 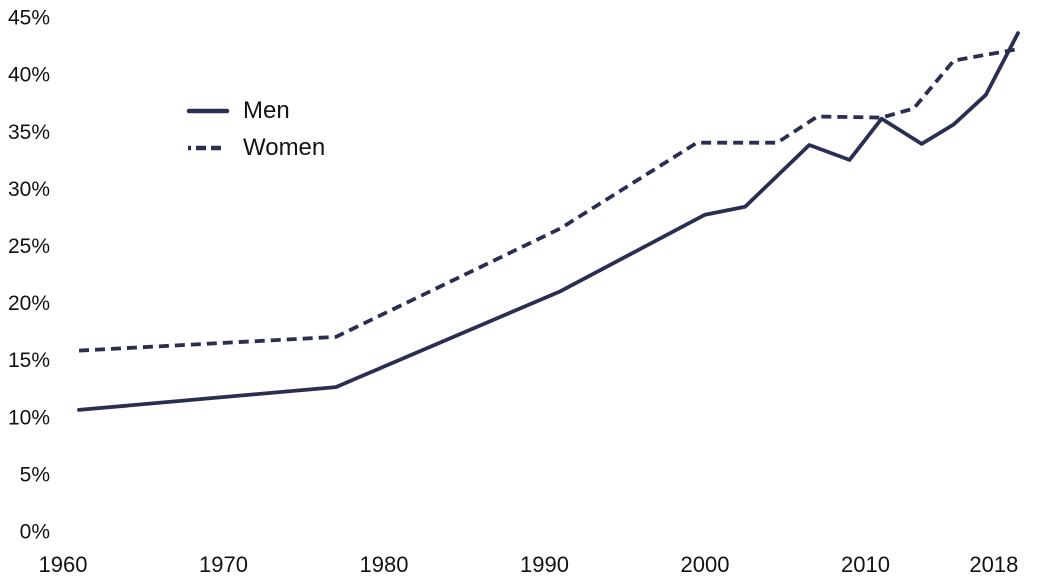 I want to click on y-tick-label: 20%, so click(x=29, y=303).